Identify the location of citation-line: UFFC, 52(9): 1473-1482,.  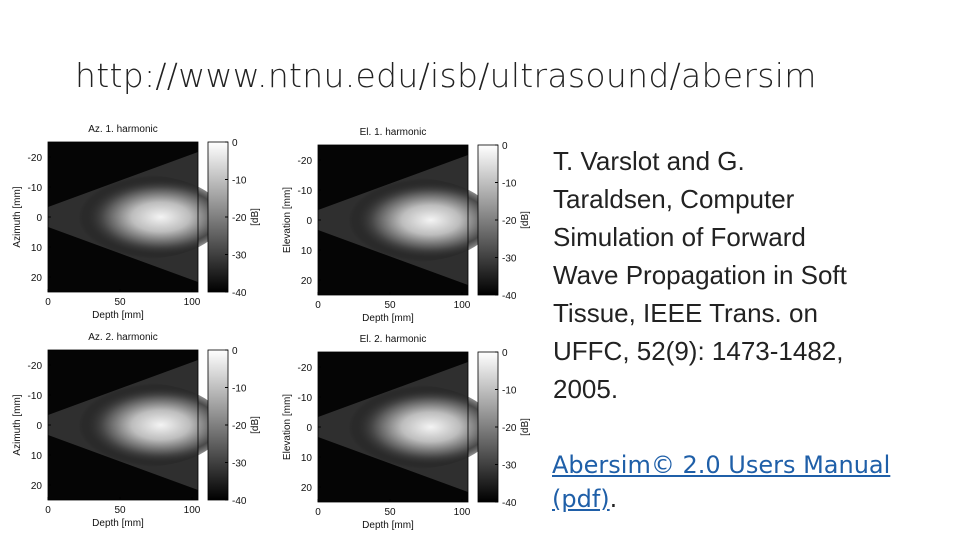
(698, 351).